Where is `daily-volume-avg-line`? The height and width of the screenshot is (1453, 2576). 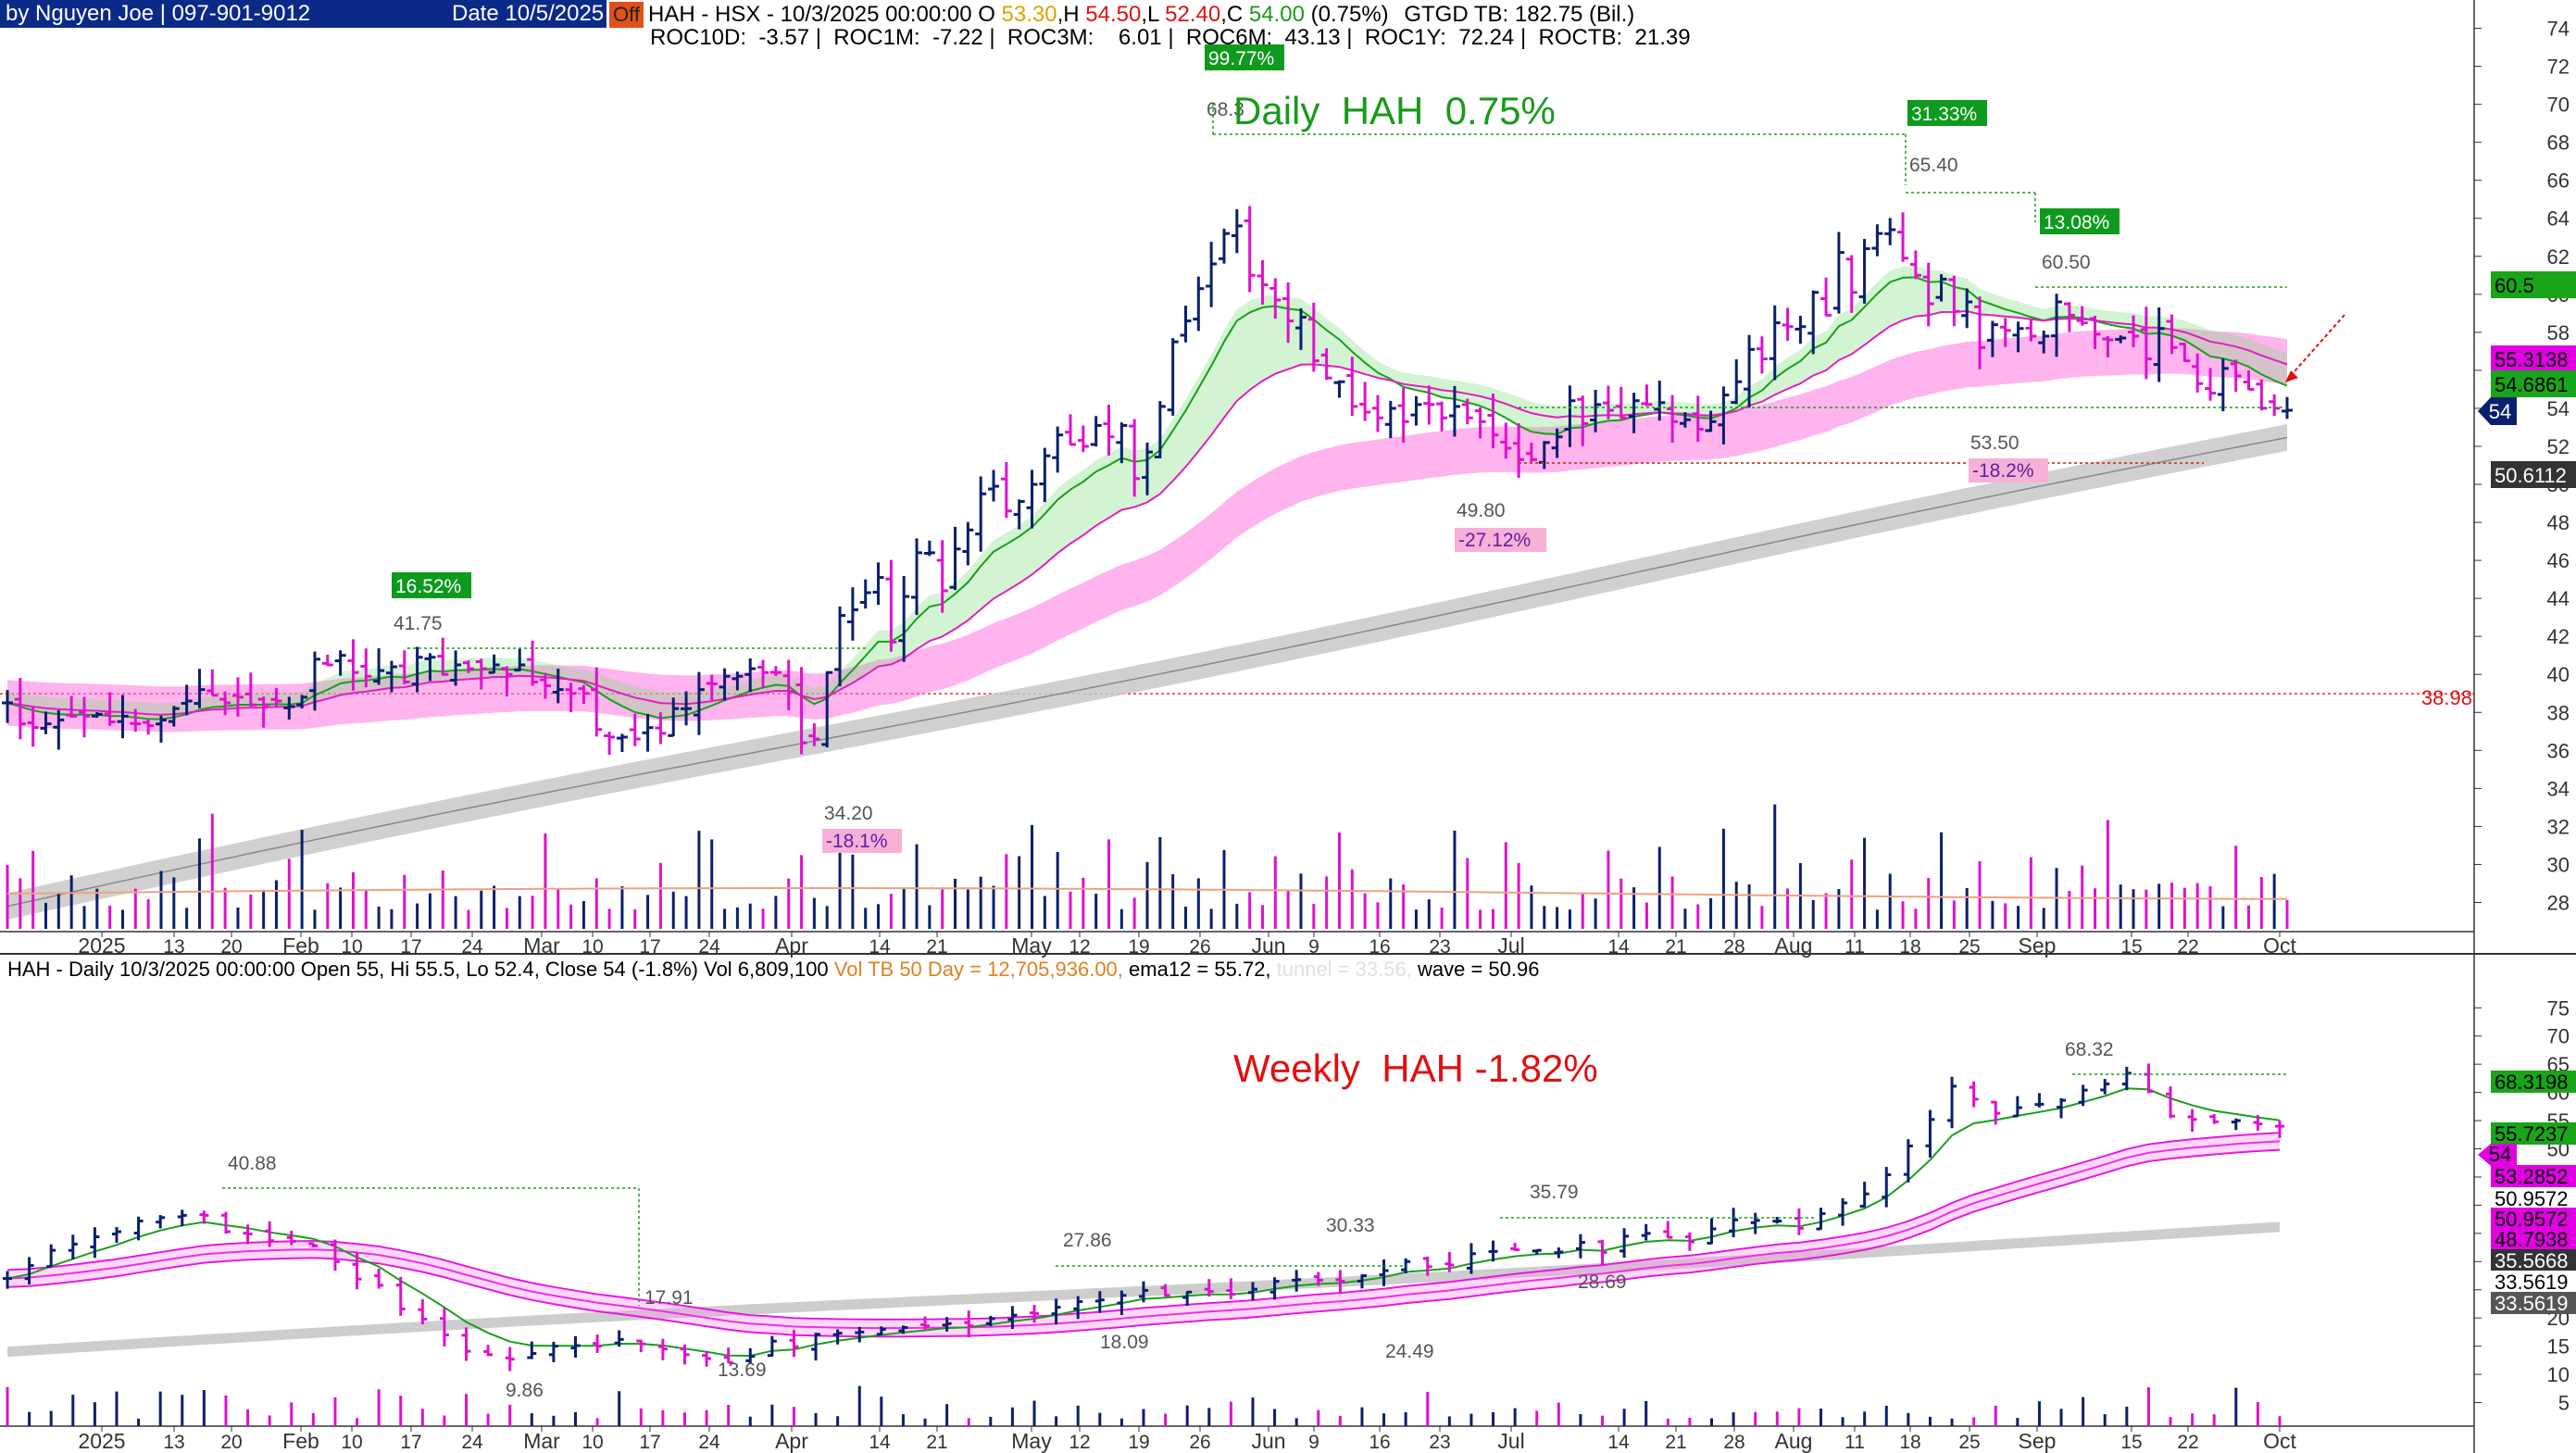
daily-volume-avg-line is located at coordinates (1147, 893).